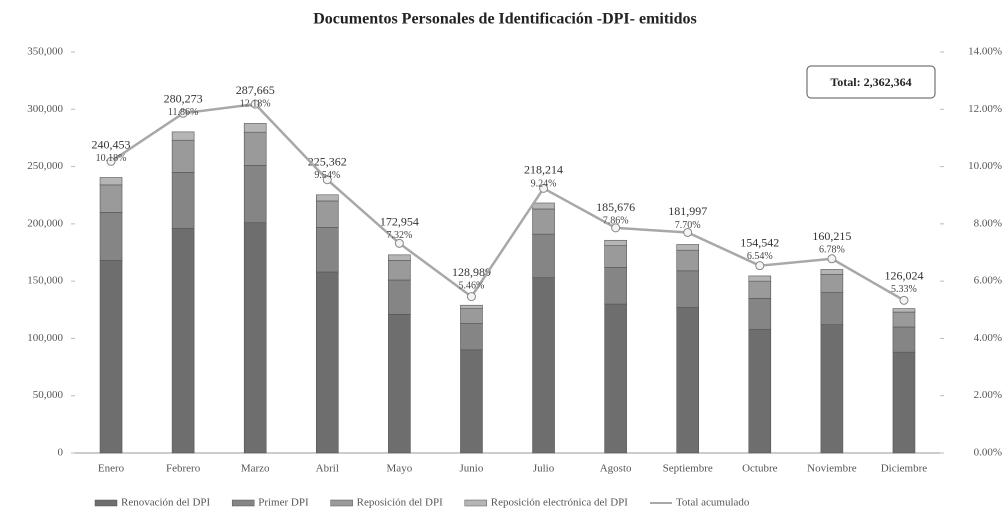 The height and width of the screenshot is (515, 1005). Describe the element at coordinates (759, 243) in the screenshot. I see `total-label: 154,542` at that location.